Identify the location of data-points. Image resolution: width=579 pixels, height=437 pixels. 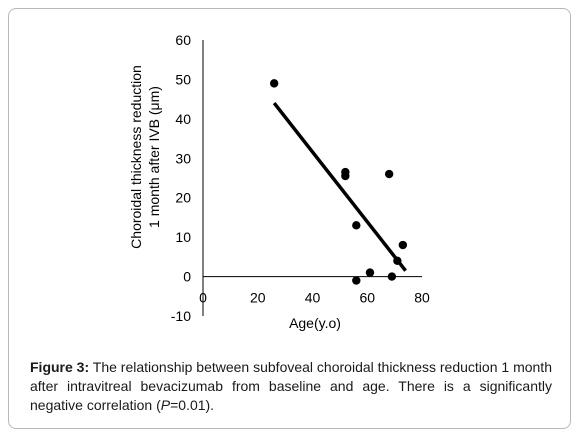
(338, 182).